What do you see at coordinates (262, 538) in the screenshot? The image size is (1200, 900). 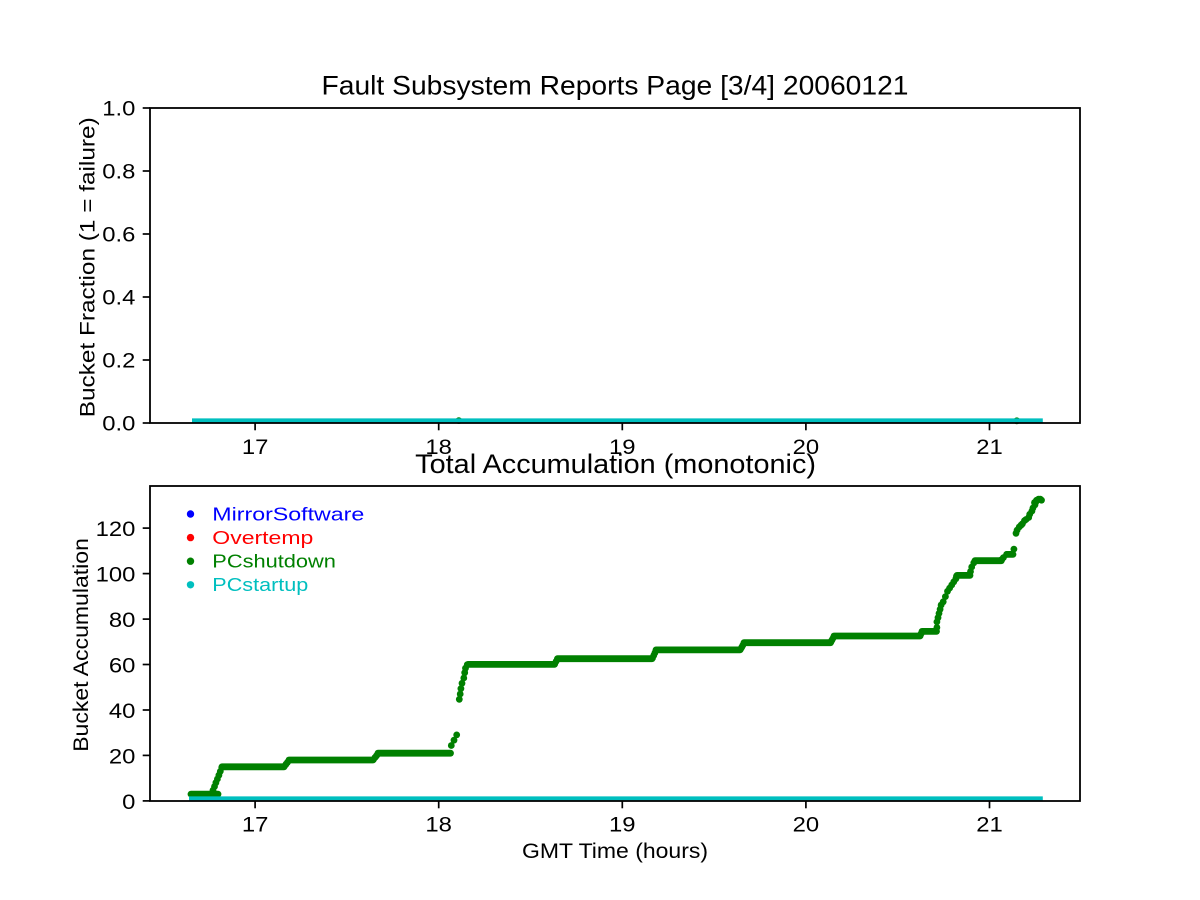 I see `svg-text: Overtemp` at bounding box center [262, 538].